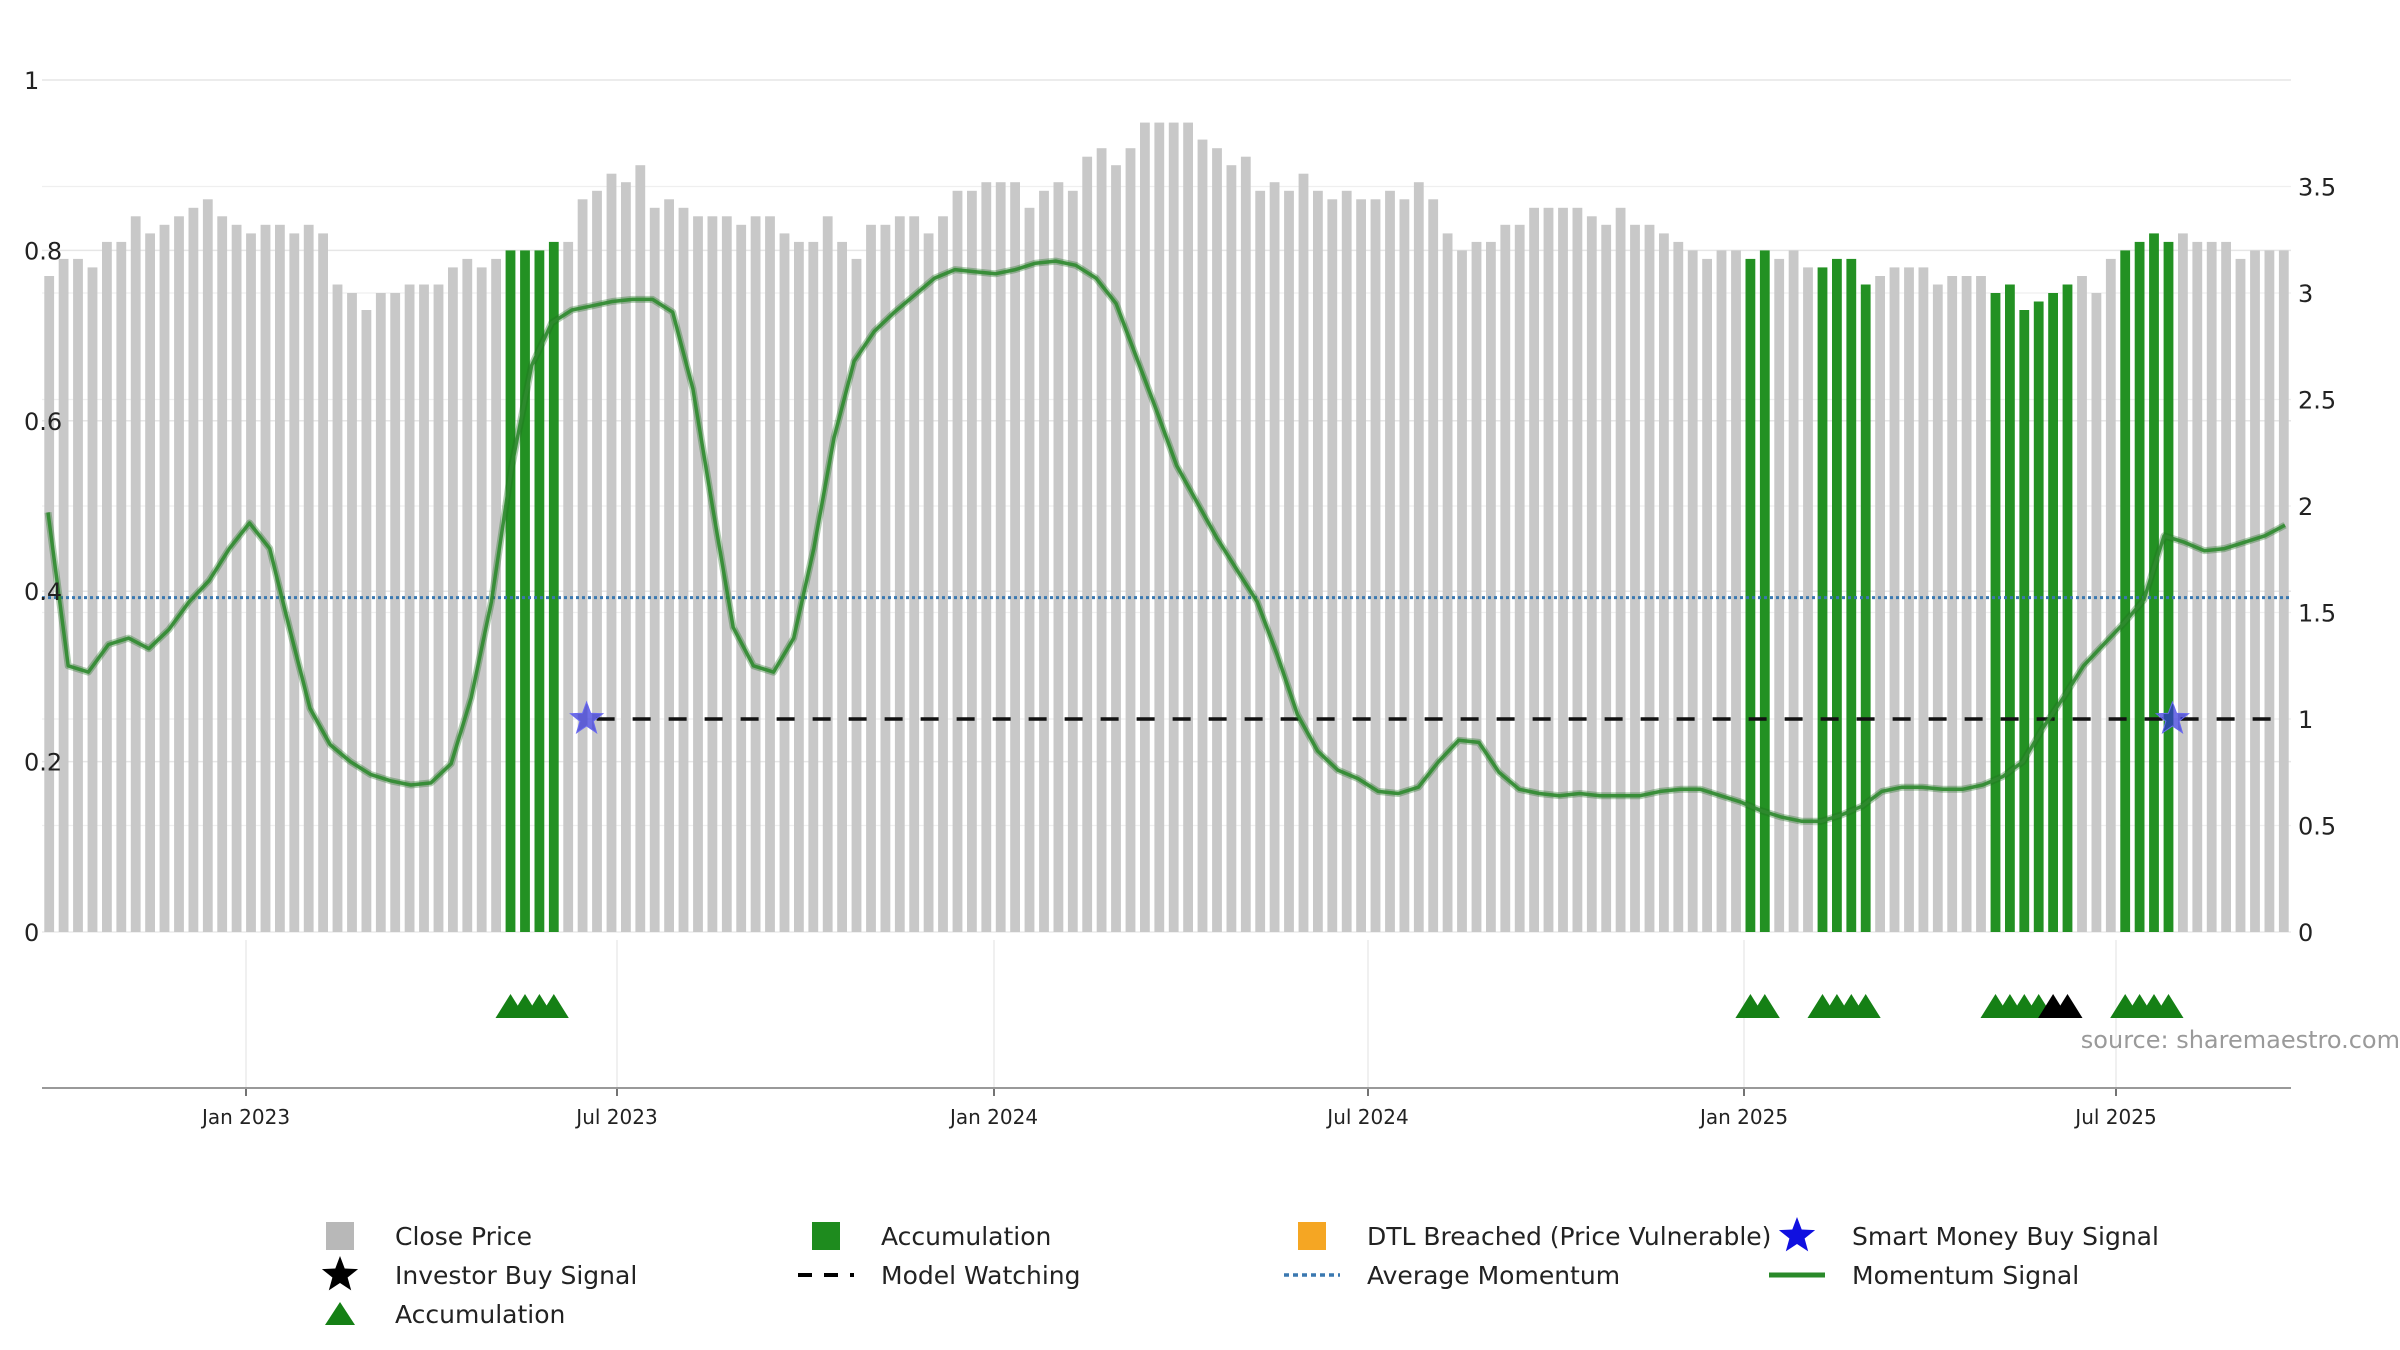 This screenshot has width=2400, height=1350. I want to click on legend-label: Model Watching, so click(981, 1275).